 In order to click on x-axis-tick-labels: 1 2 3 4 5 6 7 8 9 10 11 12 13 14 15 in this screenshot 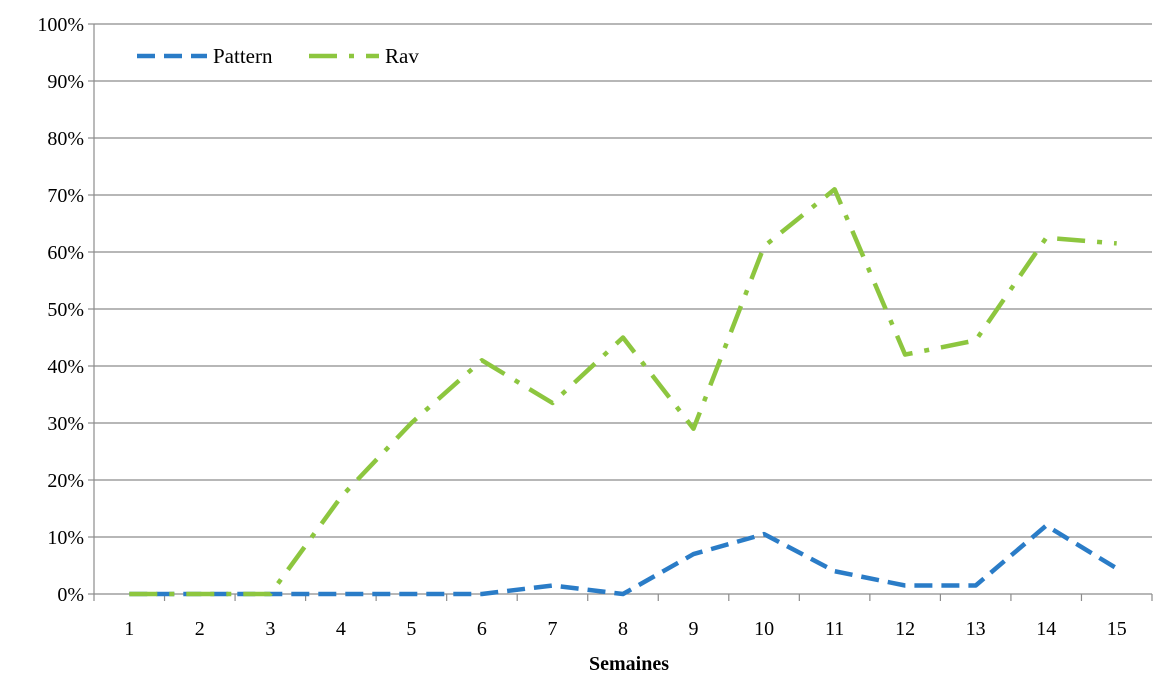, I will do `click(625, 629)`.